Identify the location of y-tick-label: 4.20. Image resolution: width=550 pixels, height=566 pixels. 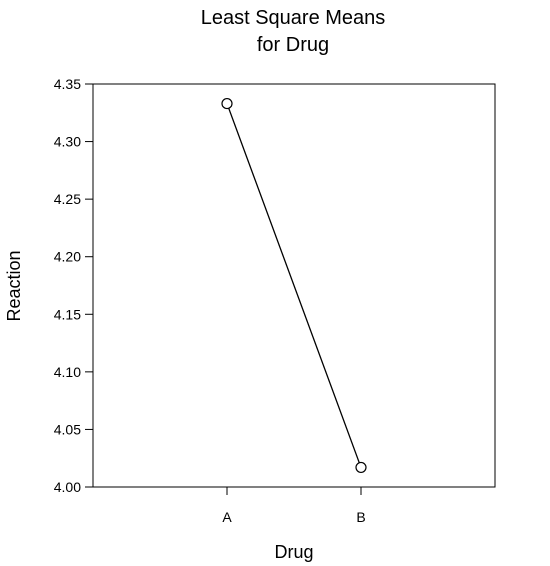
(67, 257).